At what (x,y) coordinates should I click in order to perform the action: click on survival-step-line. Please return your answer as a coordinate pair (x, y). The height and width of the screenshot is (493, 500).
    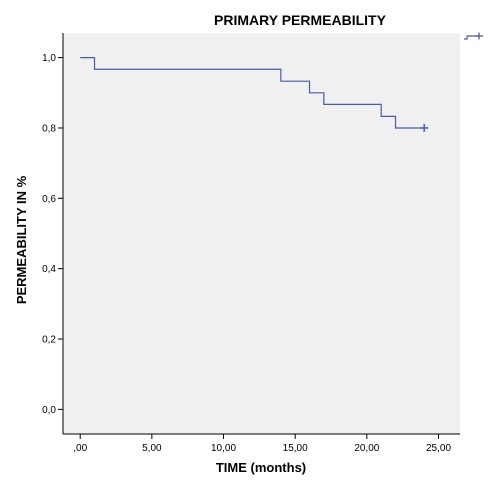
    Looking at the image, I should click on (252, 93).